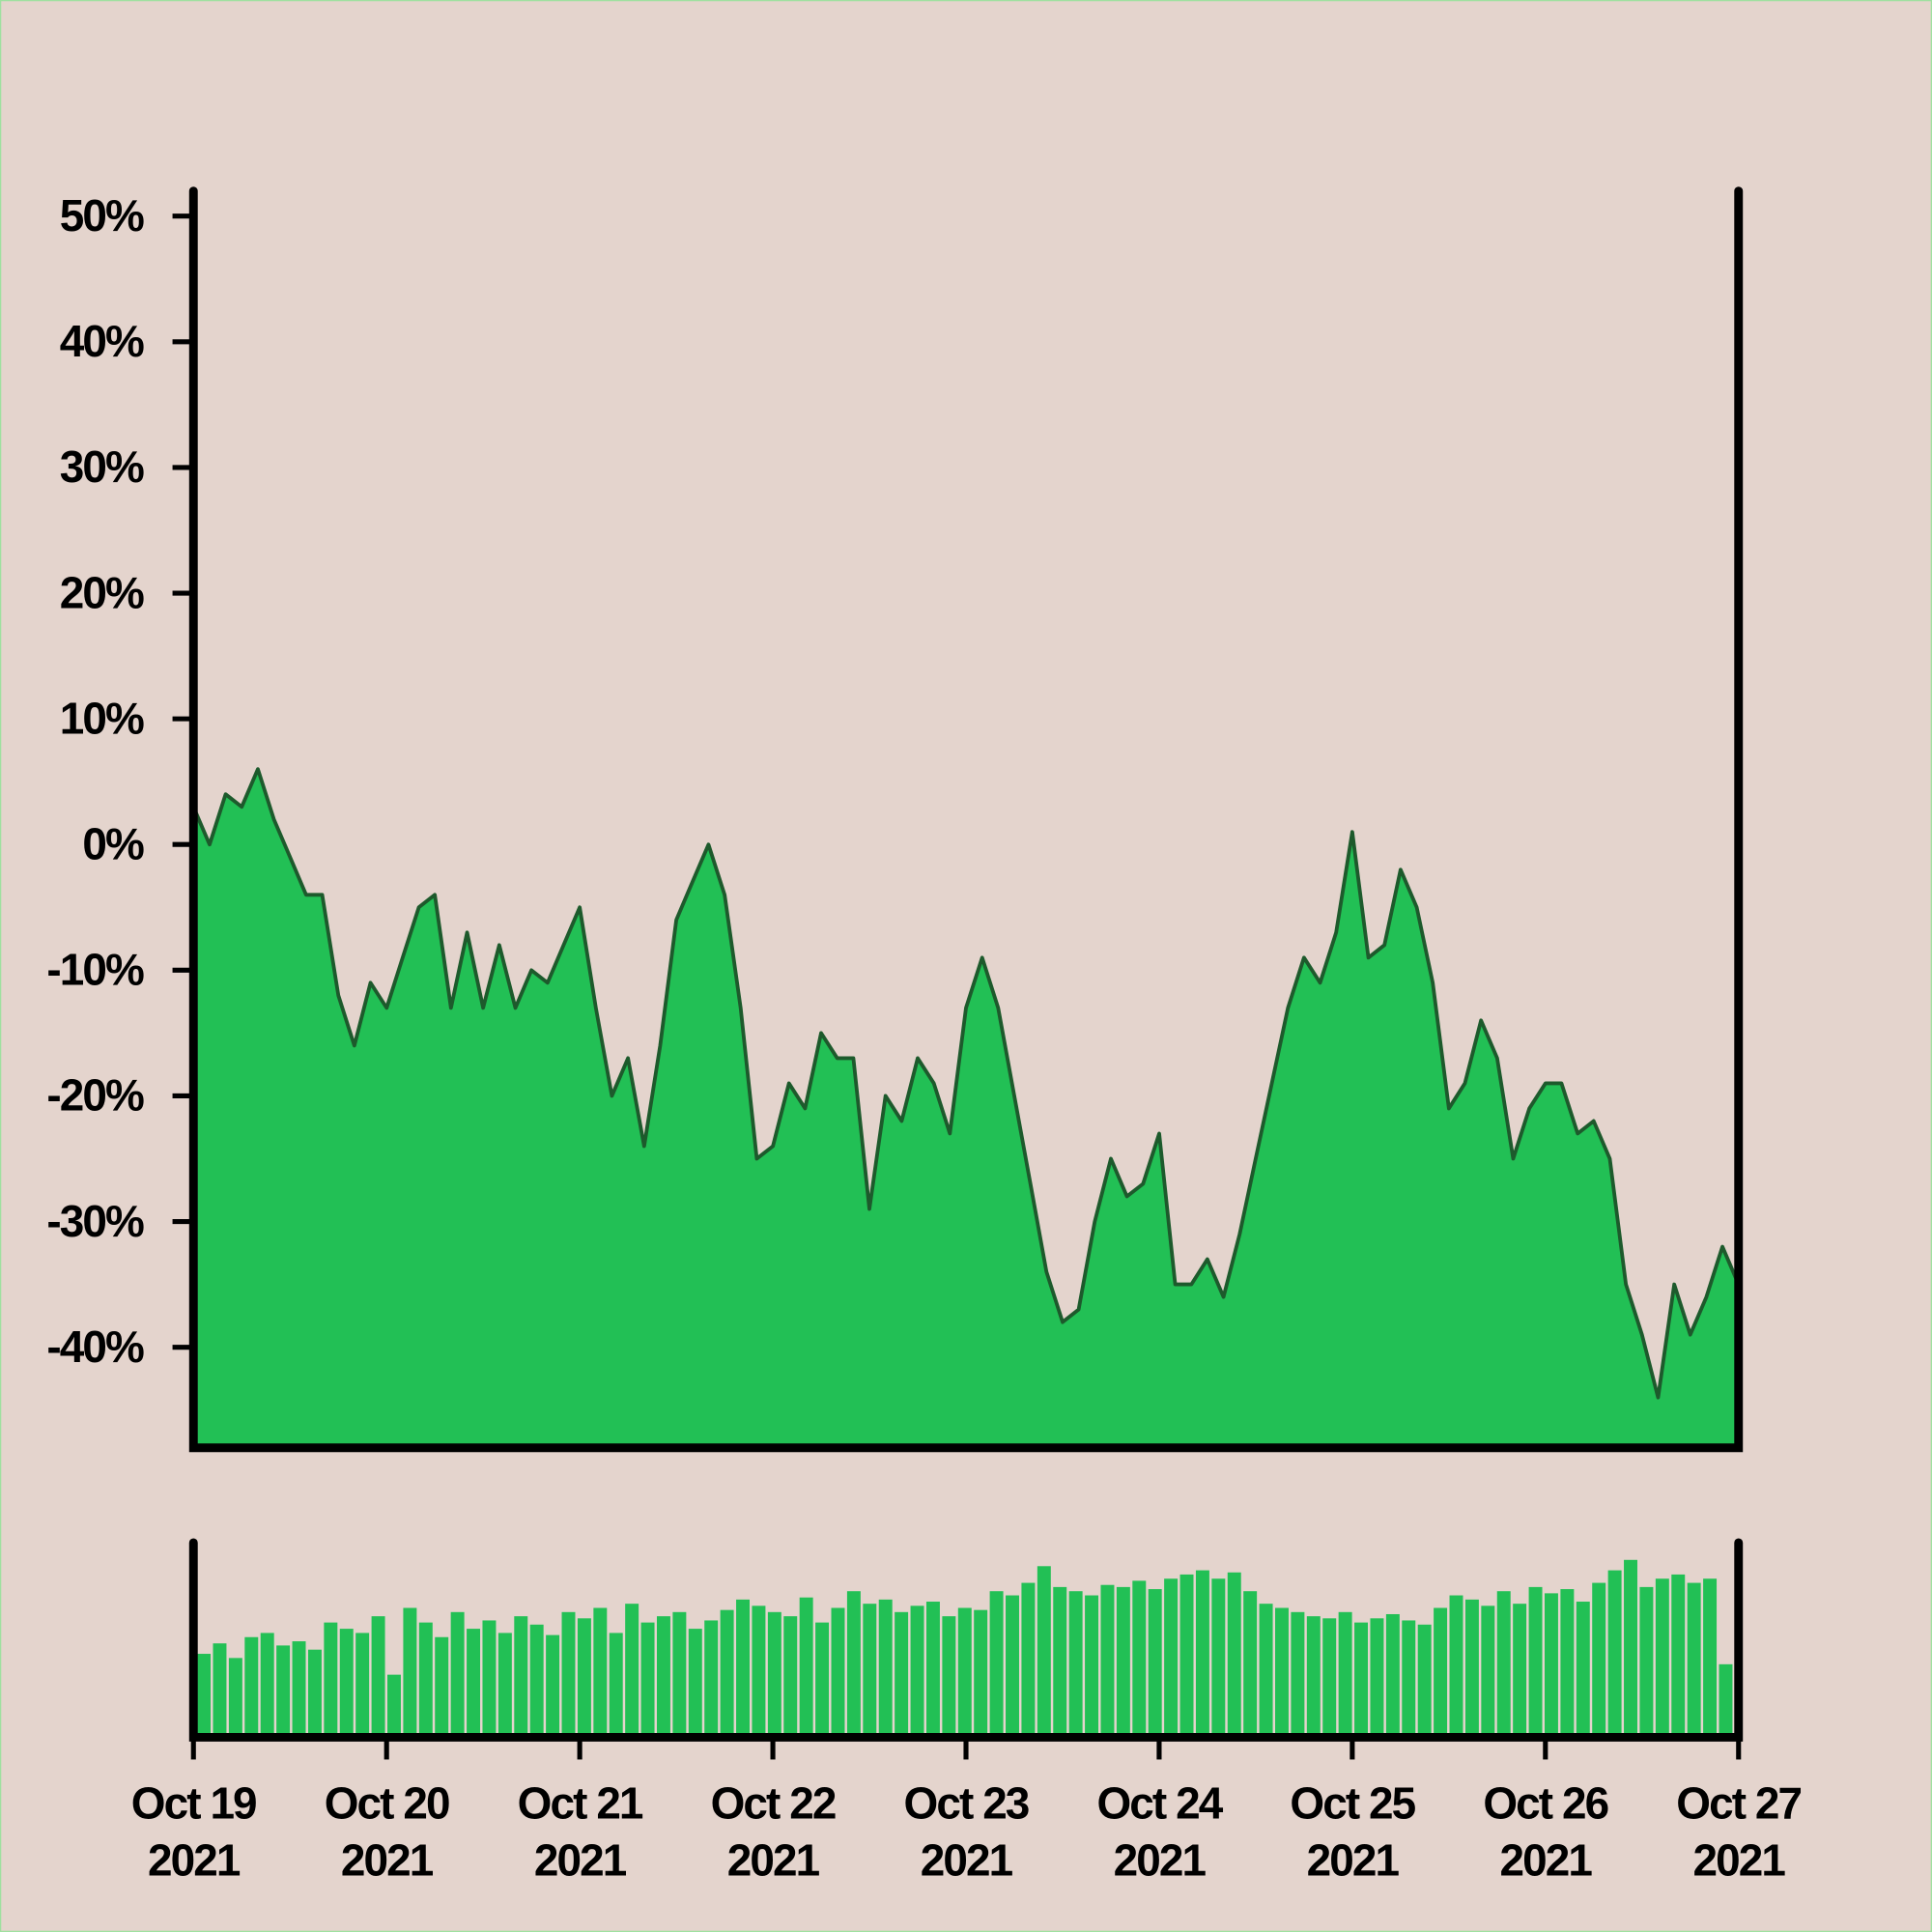  I want to click on y-tick-label: -20%, so click(95, 1095).